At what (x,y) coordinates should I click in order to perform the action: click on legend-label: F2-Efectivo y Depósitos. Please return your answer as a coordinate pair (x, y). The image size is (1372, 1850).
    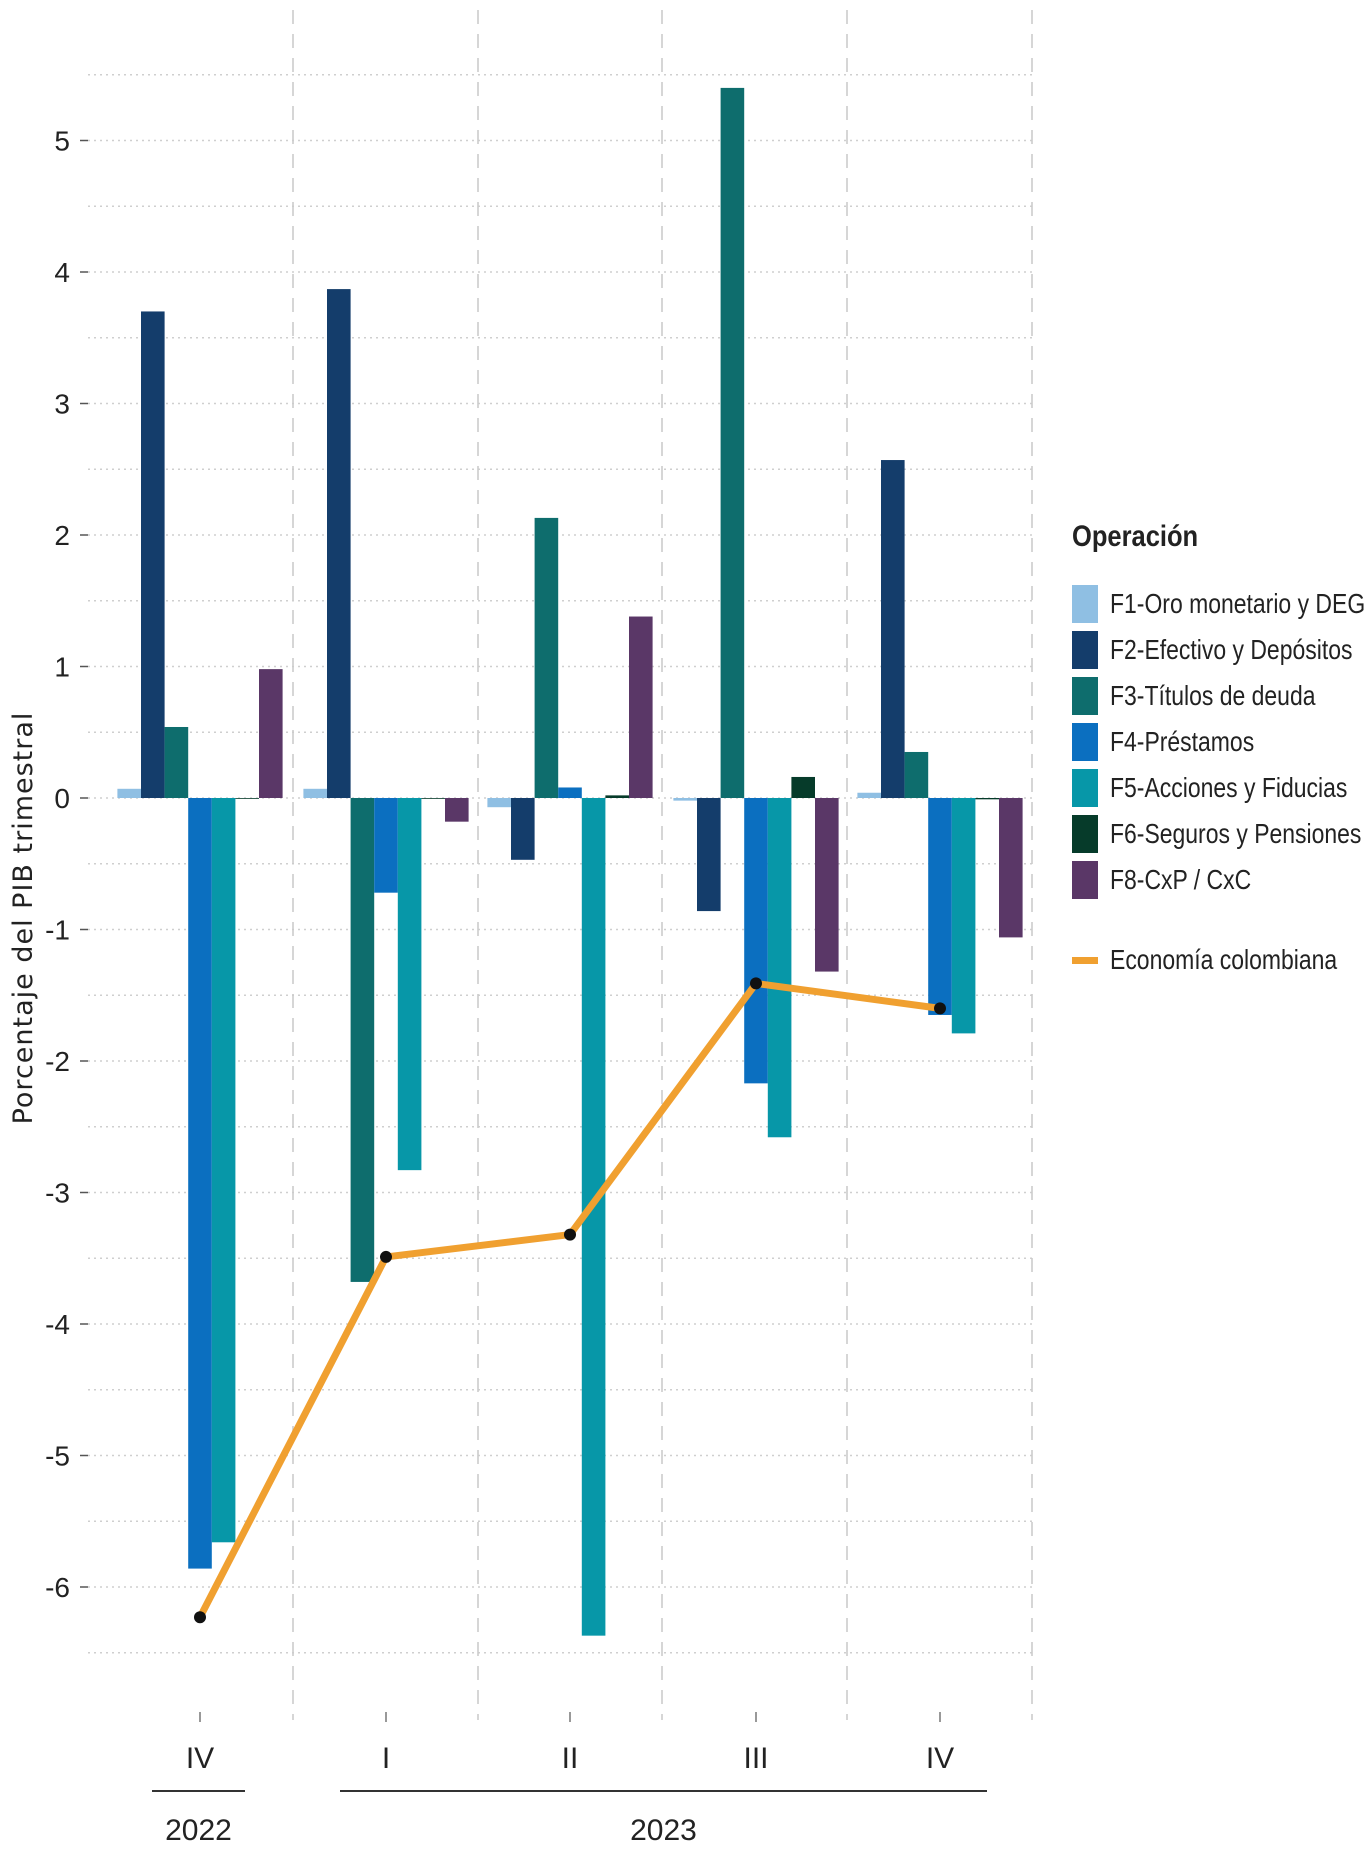
    Looking at the image, I should click on (1231, 649).